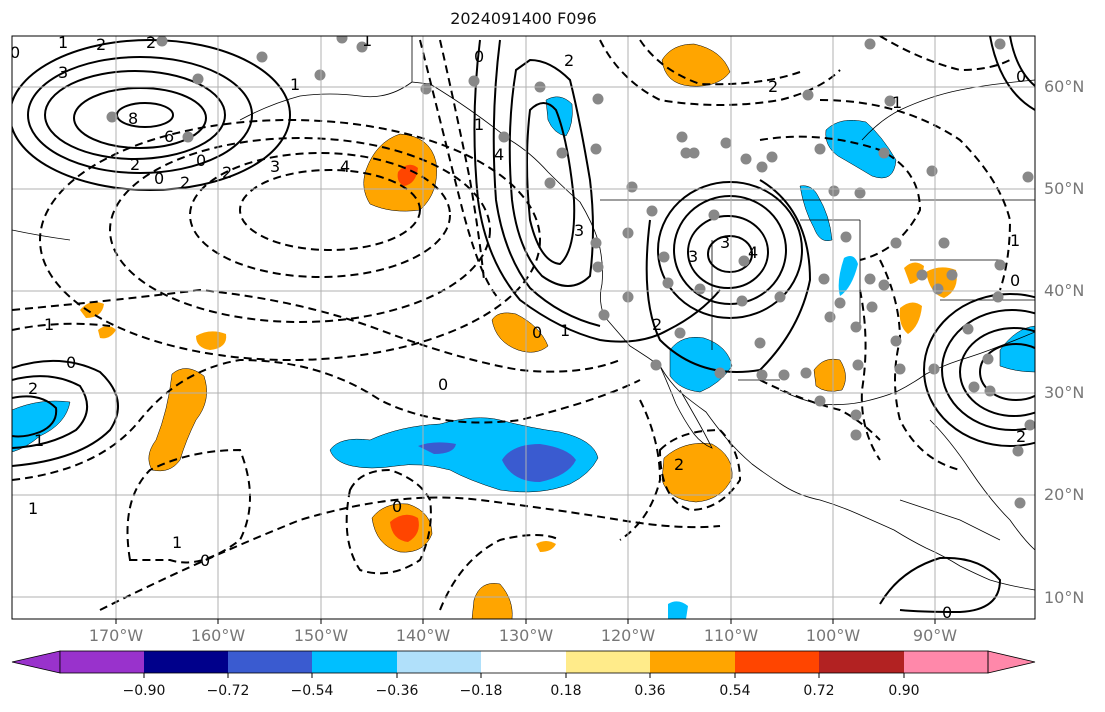 Image resolution: width=1105 pixels, height=712 pixels. What do you see at coordinates (404, 528) in the screenshot?
I see `strong-positive-tropical` at bounding box center [404, 528].